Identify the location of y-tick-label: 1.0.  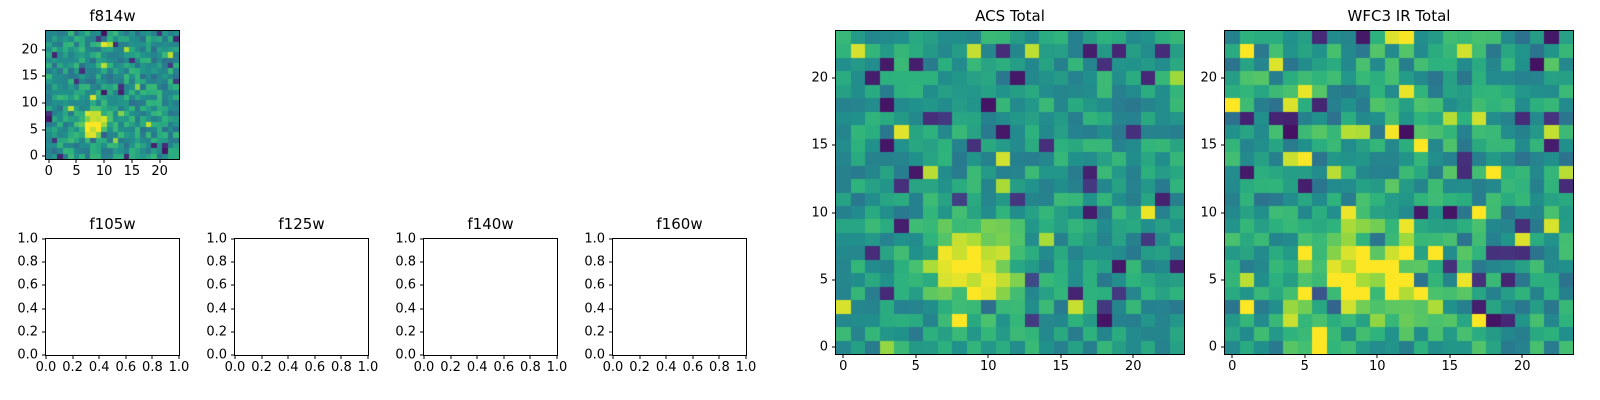
(594, 239).